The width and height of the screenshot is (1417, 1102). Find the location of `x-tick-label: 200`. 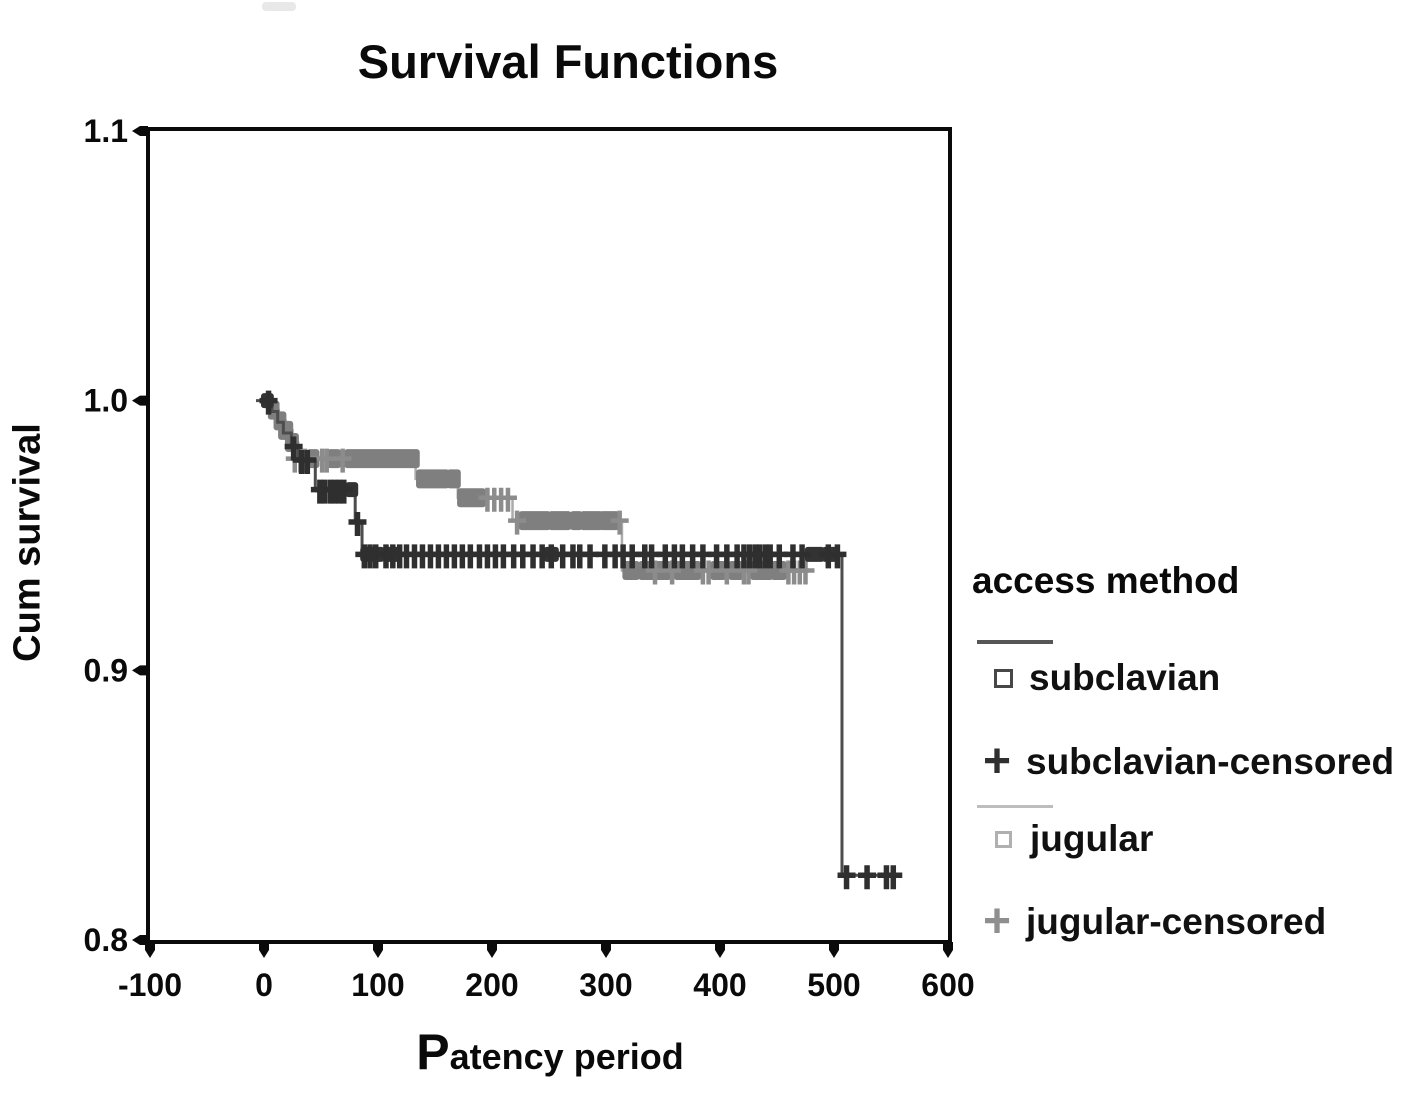

x-tick-label: 200 is located at coordinates (491, 985).